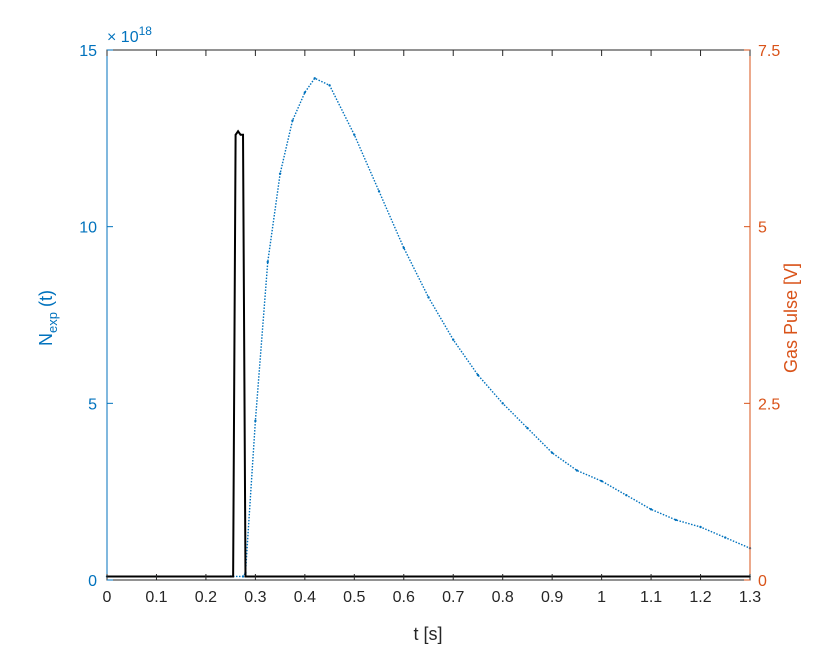  Describe the element at coordinates (255, 597) in the screenshot. I see `x-tick-label: 0.3` at that location.